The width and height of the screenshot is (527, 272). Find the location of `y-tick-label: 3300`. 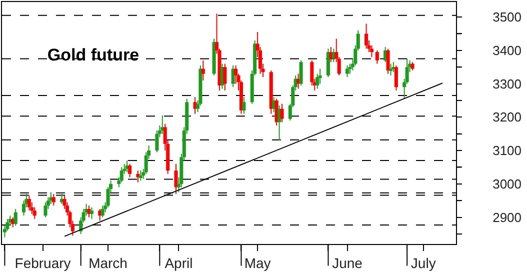

y-tick-label: 3300 is located at coordinates (507, 84).